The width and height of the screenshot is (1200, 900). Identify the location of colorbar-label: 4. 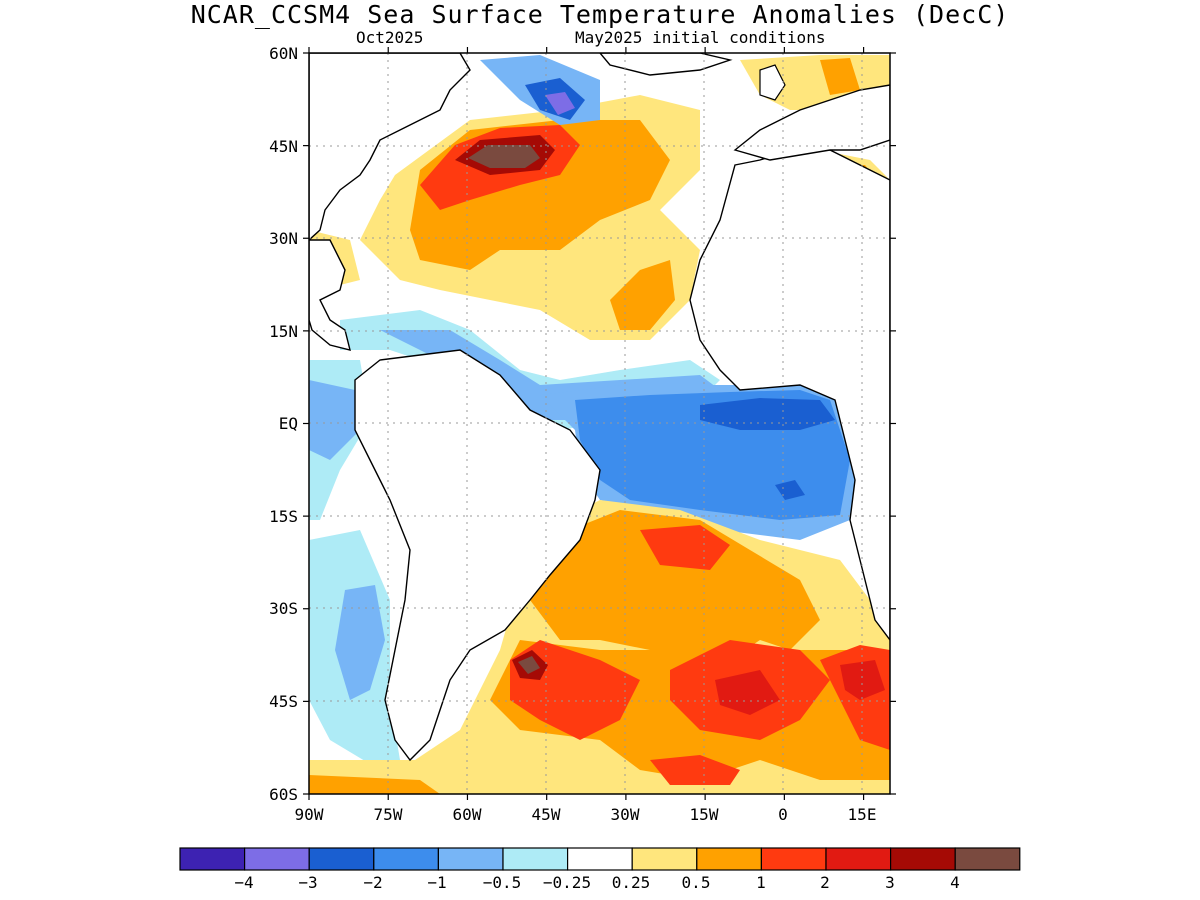
(955, 882).